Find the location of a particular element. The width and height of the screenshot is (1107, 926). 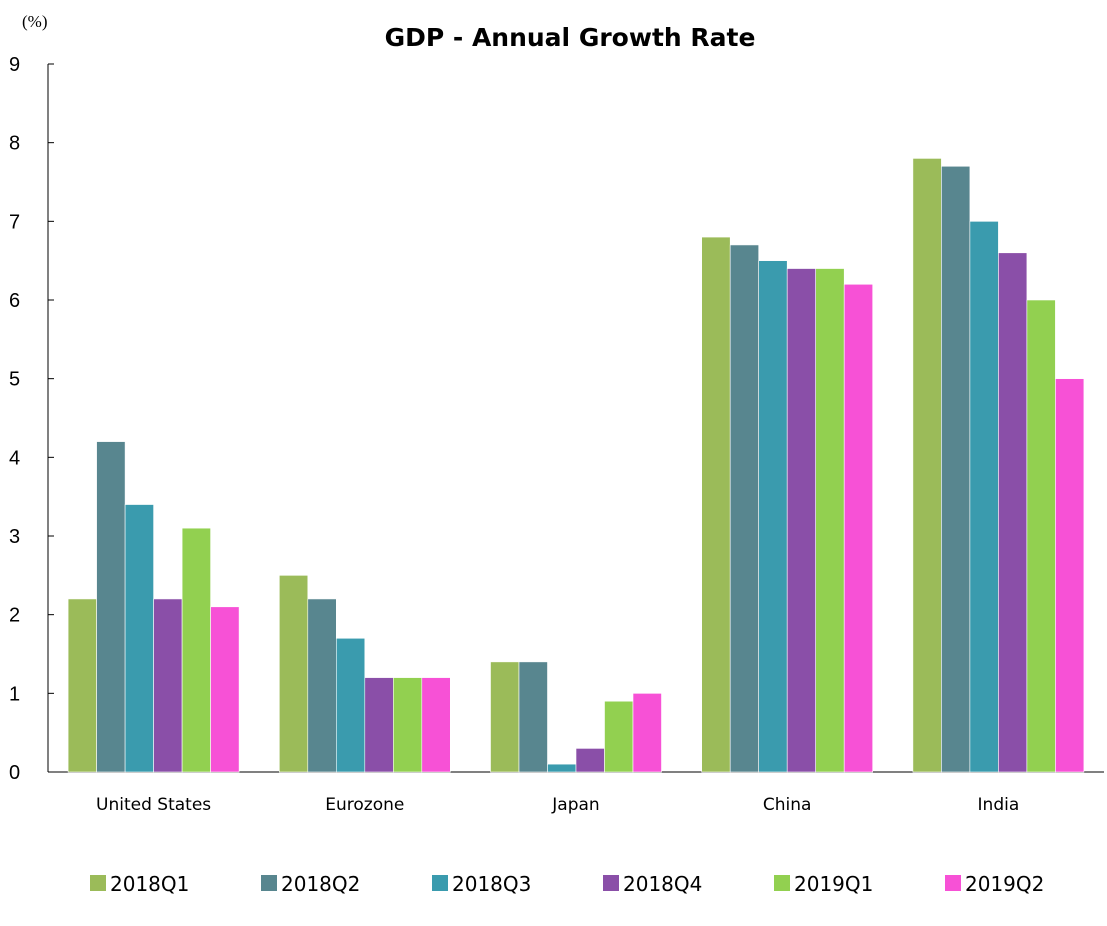

y-tick-label: 5 is located at coordinates (14, 380).